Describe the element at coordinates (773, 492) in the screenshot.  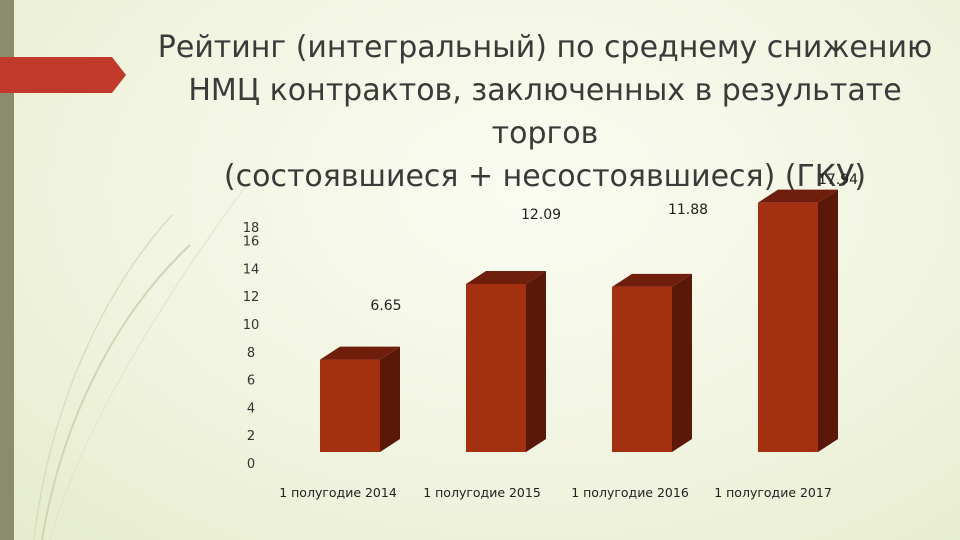
I see `category-label: 1 полугодие 2017` at that location.